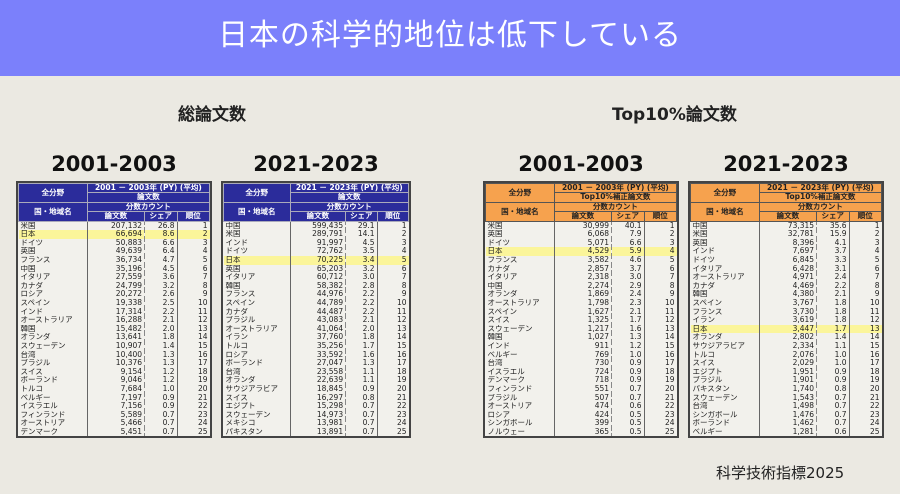 This screenshot has width=900, height=494. I want to click on papers-cell: 10,400, so click(116, 355).